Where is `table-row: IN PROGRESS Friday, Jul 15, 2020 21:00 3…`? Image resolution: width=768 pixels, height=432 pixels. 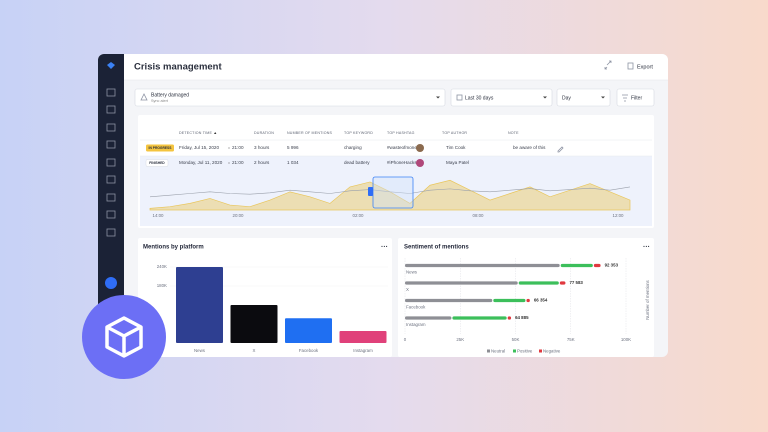
table-row: IN PROGRESS Friday, Jul 15, 2020 21:00 3… is located at coordinates (355, 148).